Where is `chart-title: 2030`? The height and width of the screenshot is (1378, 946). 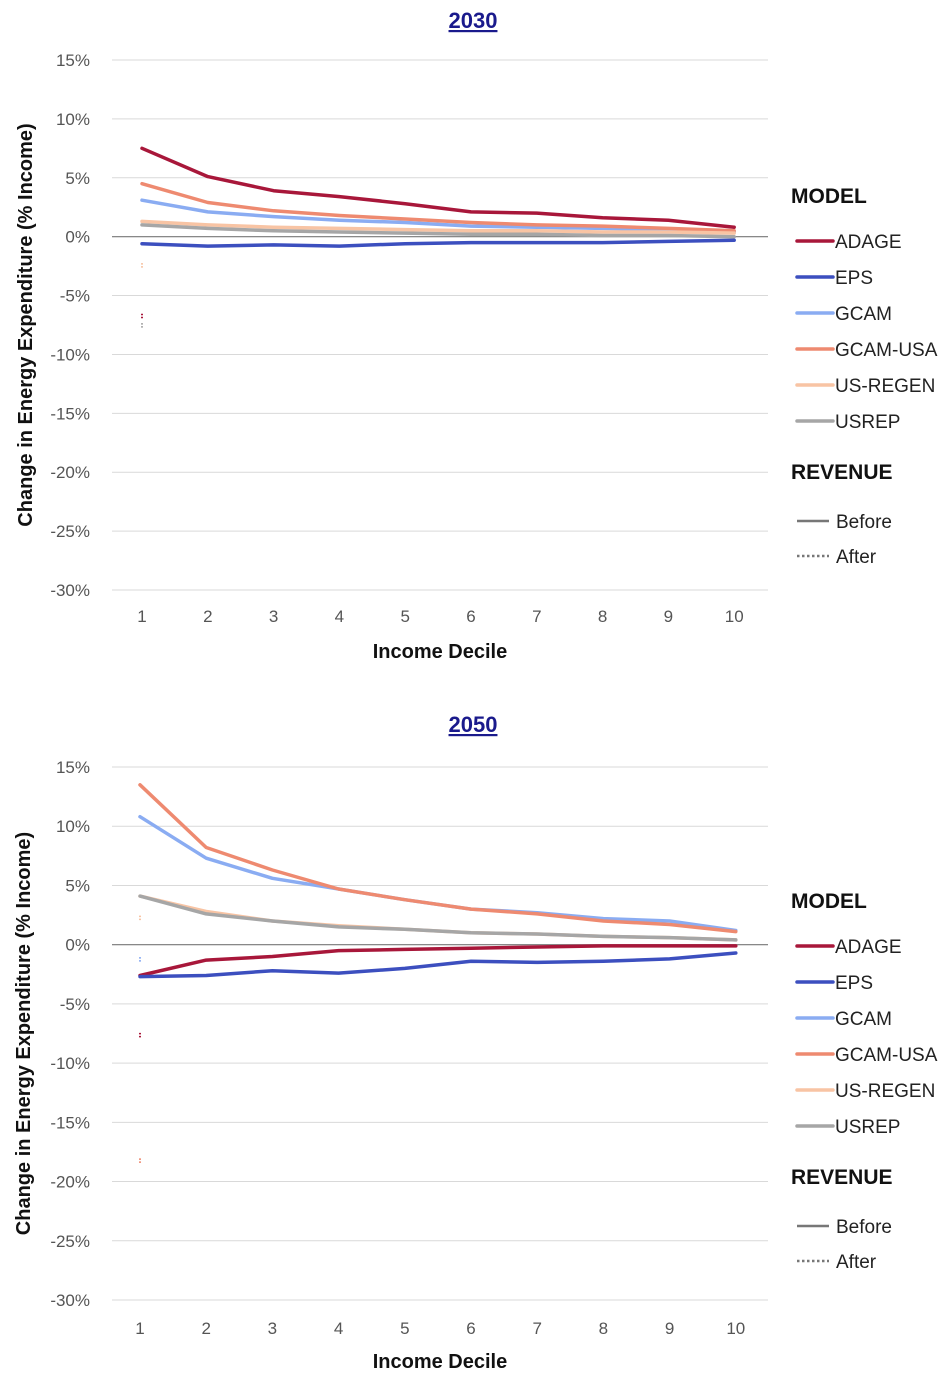
chart-title: 2030 is located at coordinates (473, 20).